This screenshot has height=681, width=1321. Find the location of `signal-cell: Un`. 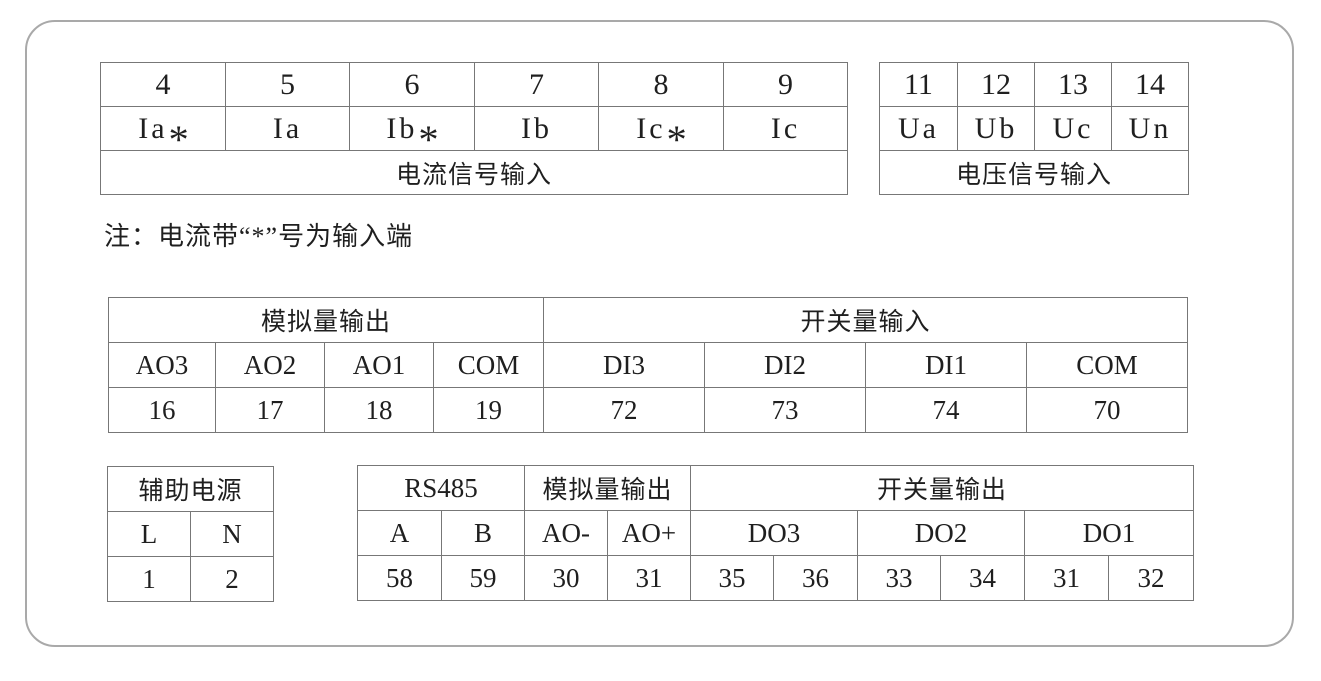

signal-cell: Un is located at coordinates (1150, 128).